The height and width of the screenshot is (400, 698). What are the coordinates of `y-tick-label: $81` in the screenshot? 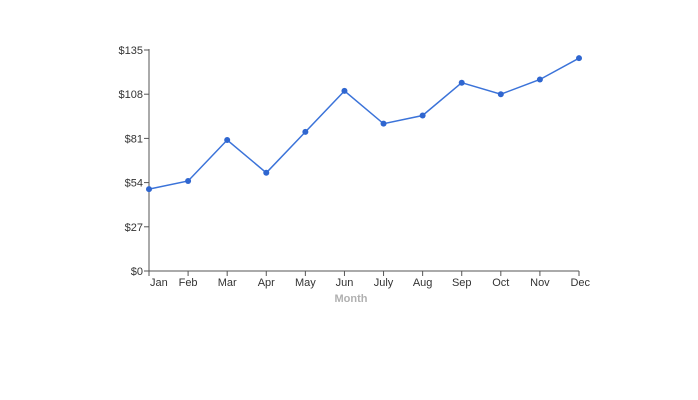 It's located at (134, 139).